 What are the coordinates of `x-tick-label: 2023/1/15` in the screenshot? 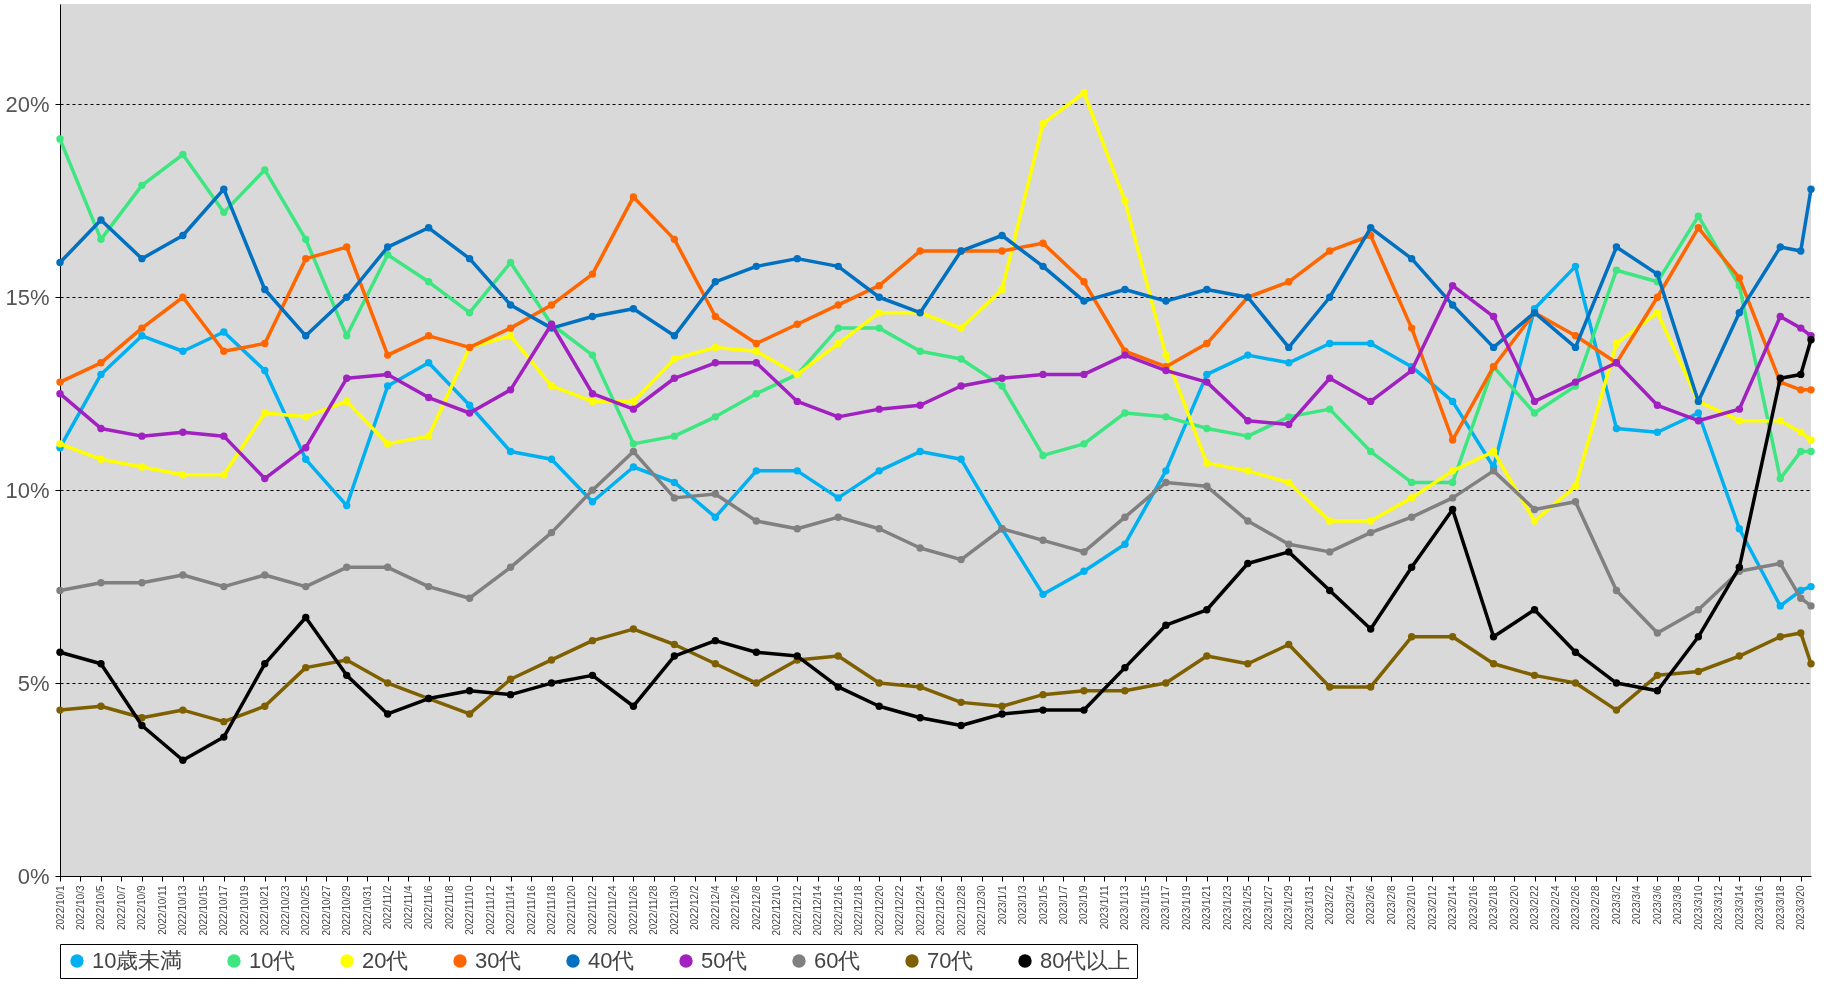 It's located at (1145, 907).